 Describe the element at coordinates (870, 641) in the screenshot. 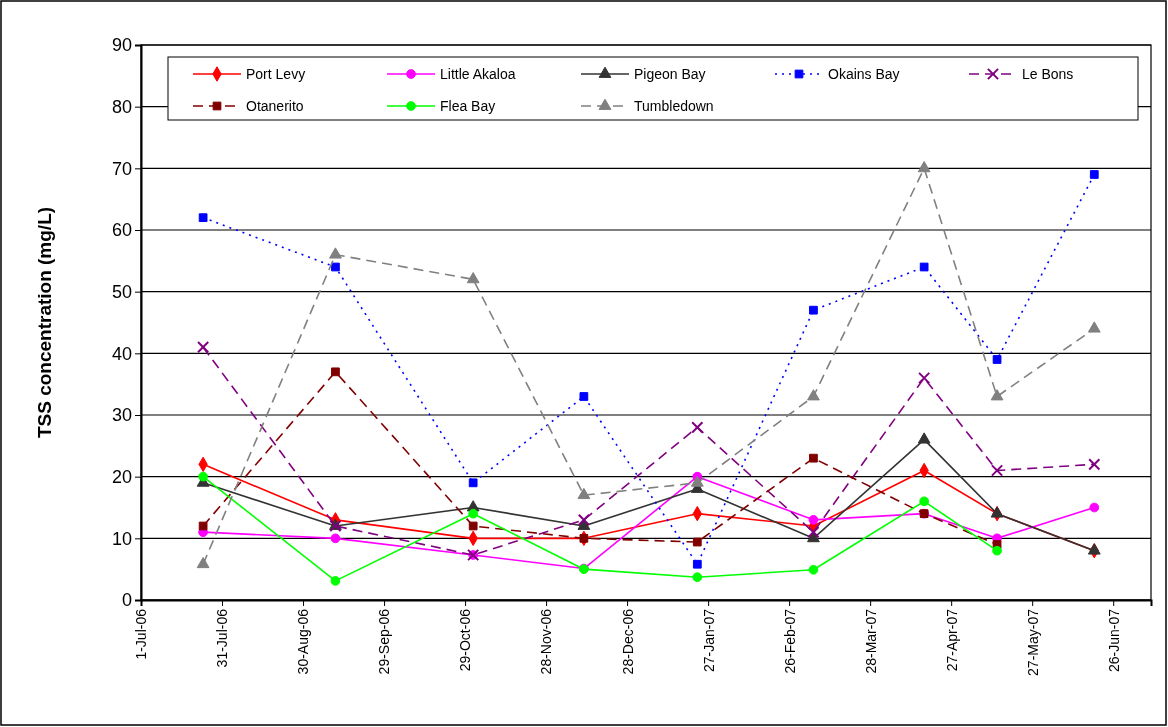

I see `x-tick-label: 28-Mar-07` at that location.